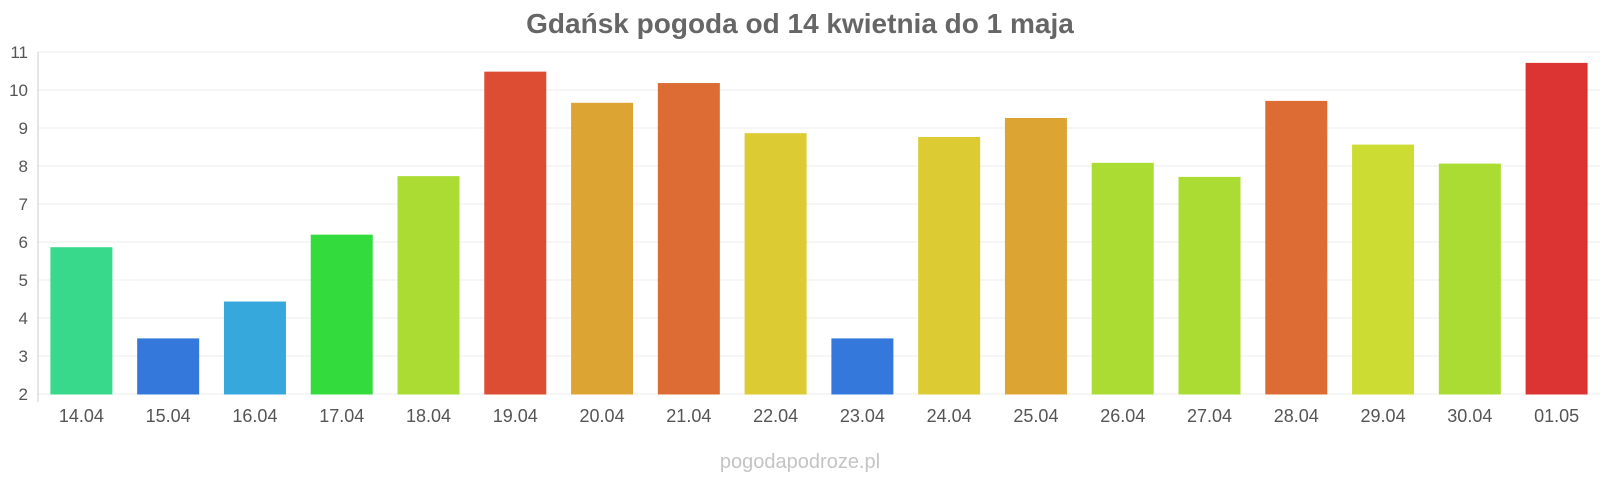 This screenshot has height=480, width=1600. Describe the element at coordinates (602, 248) in the screenshot. I see `bar-20.04` at that location.